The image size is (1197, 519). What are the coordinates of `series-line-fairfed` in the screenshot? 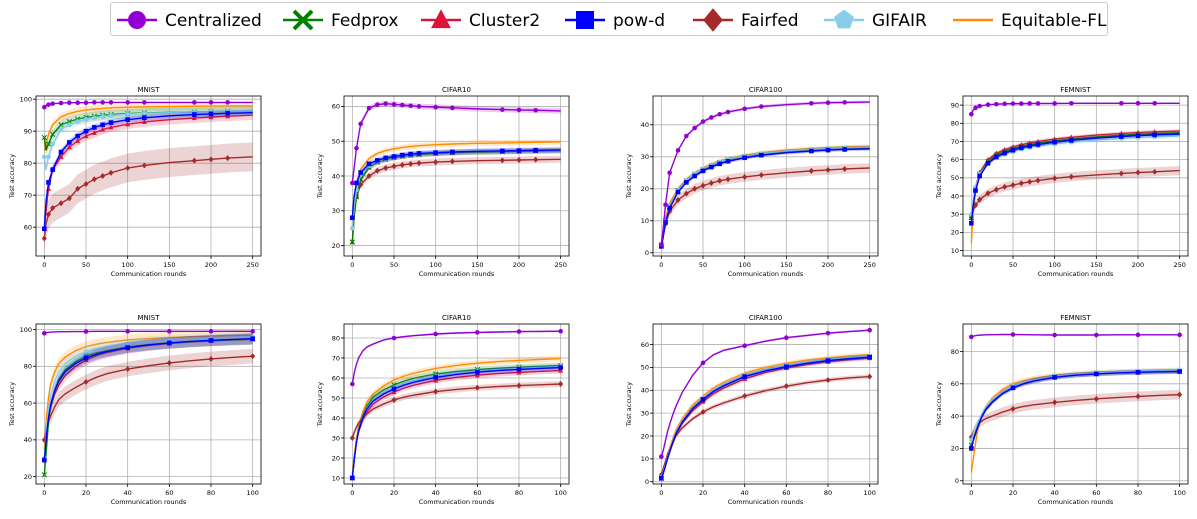 It's located at (148, 398).